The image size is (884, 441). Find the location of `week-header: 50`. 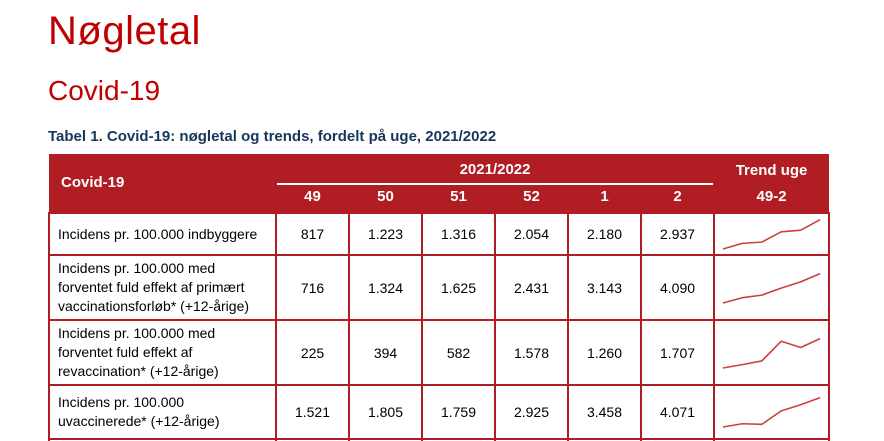

week-header: 50 is located at coordinates (385, 199).